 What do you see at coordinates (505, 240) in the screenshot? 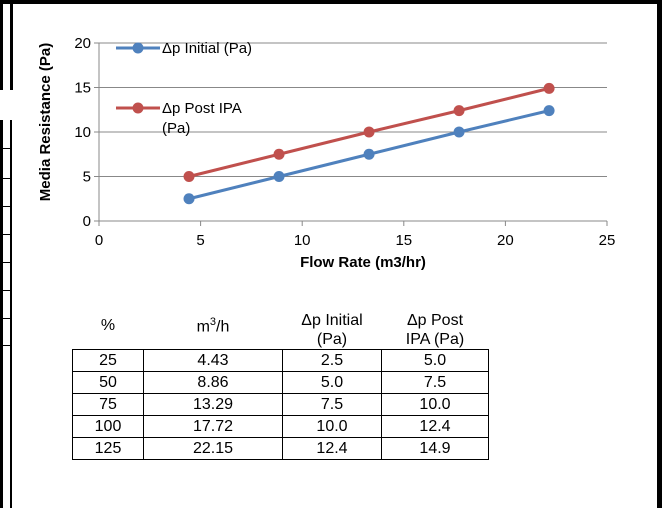
I see `x-tick-label: 20` at bounding box center [505, 240].